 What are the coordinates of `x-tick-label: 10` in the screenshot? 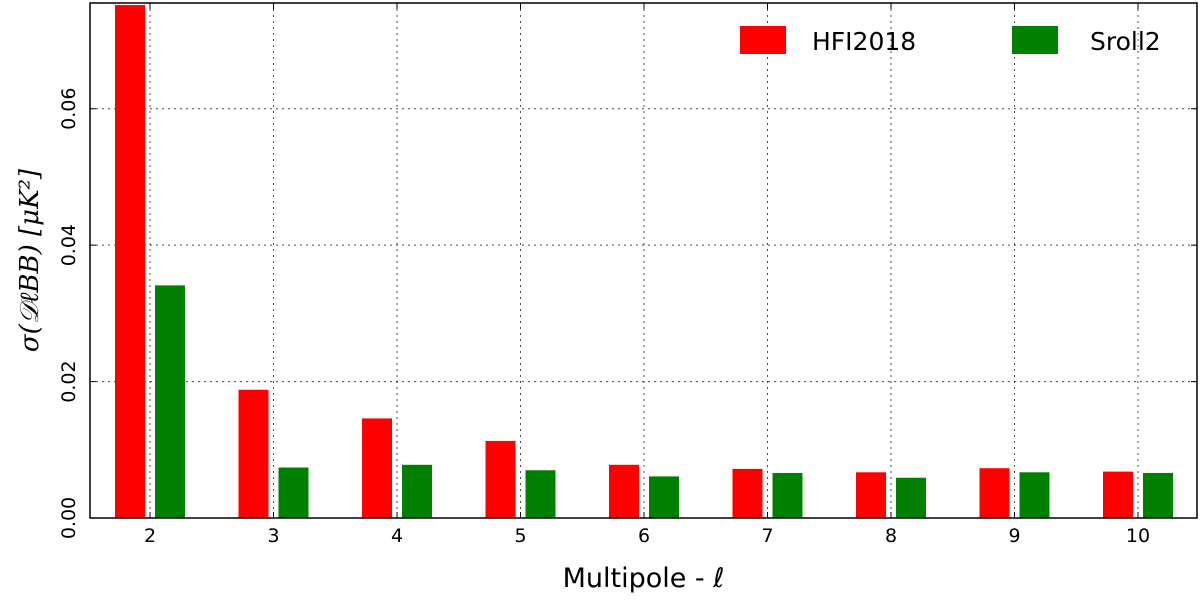 It's located at (1138, 536).